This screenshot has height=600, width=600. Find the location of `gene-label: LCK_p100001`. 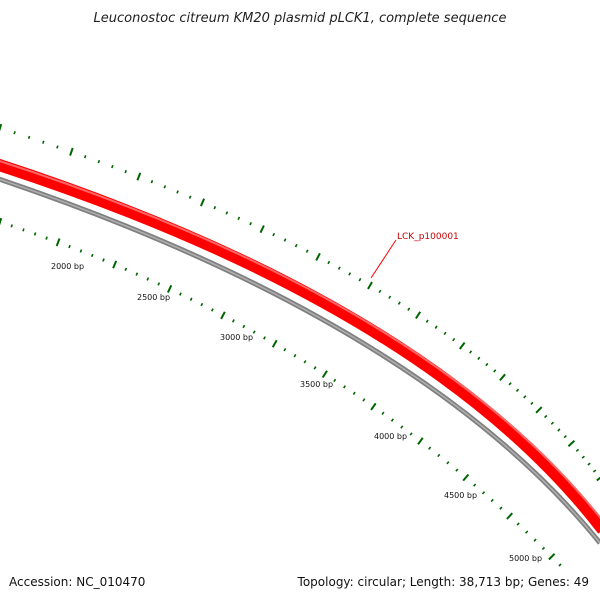

gene-label: LCK_p100001 is located at coordinates (428, 237).